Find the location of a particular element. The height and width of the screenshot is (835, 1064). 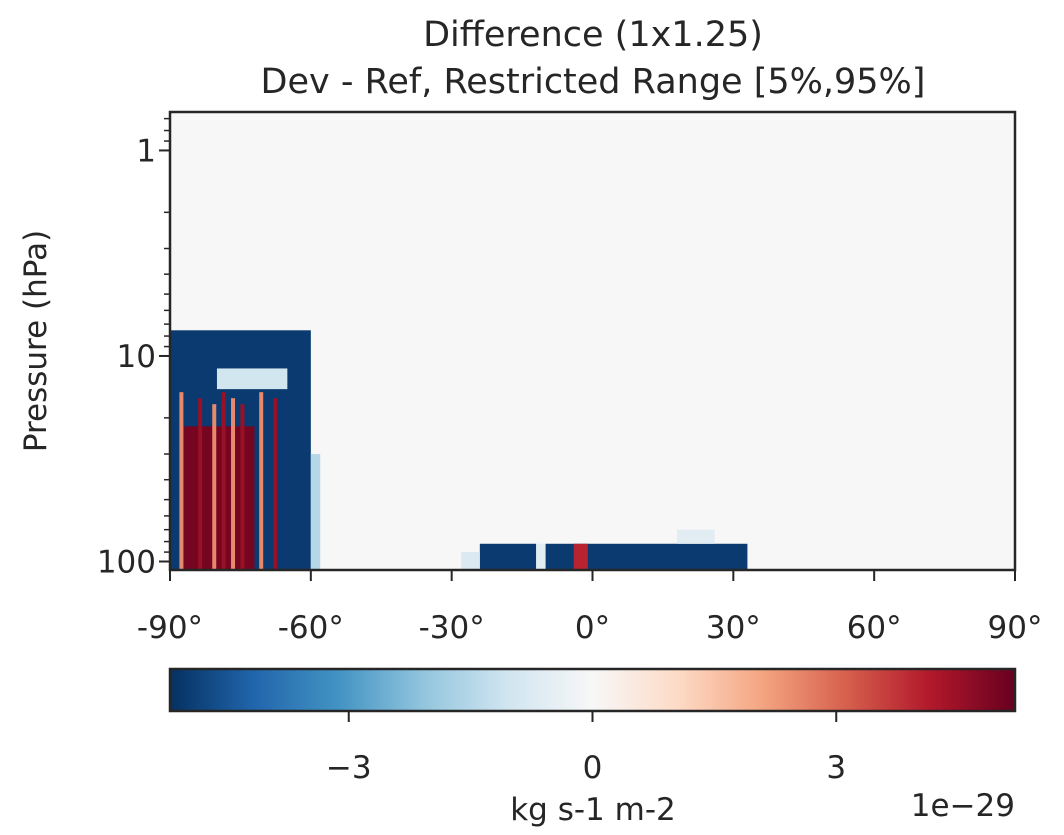

x-tick-label: 90° is located at coordinates (1015, 628).